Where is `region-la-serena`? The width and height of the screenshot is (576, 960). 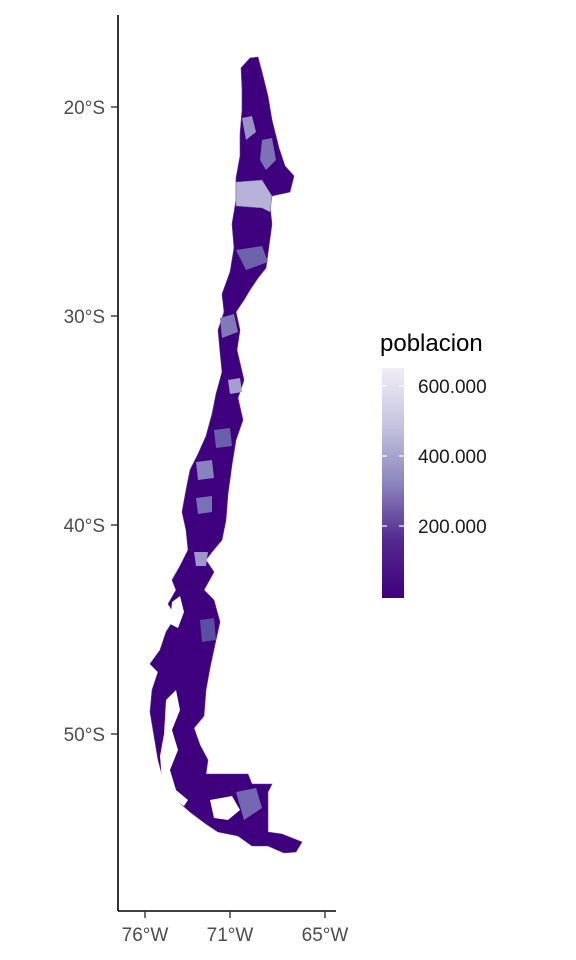
region-la-serena is located at coordinates (229, 326).